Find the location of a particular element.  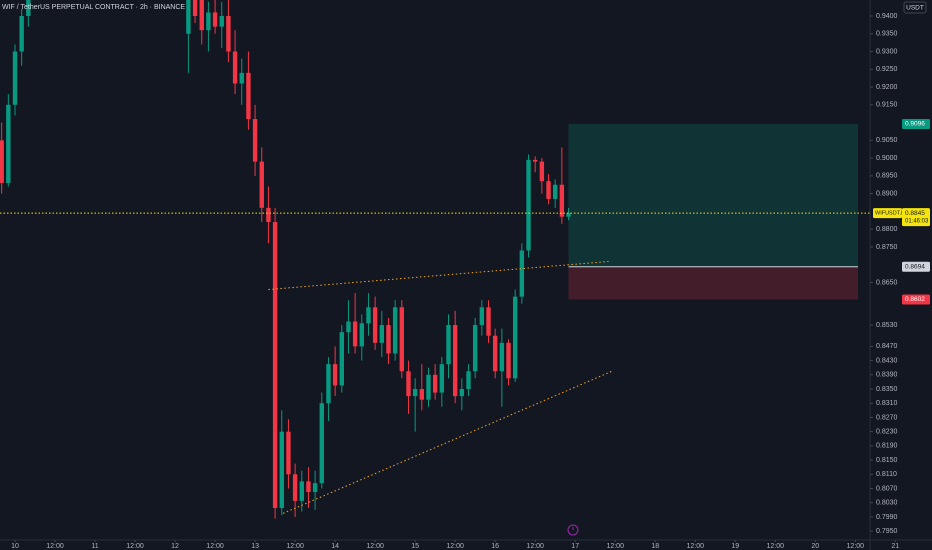

trendline is located at coordinates (438, 275).